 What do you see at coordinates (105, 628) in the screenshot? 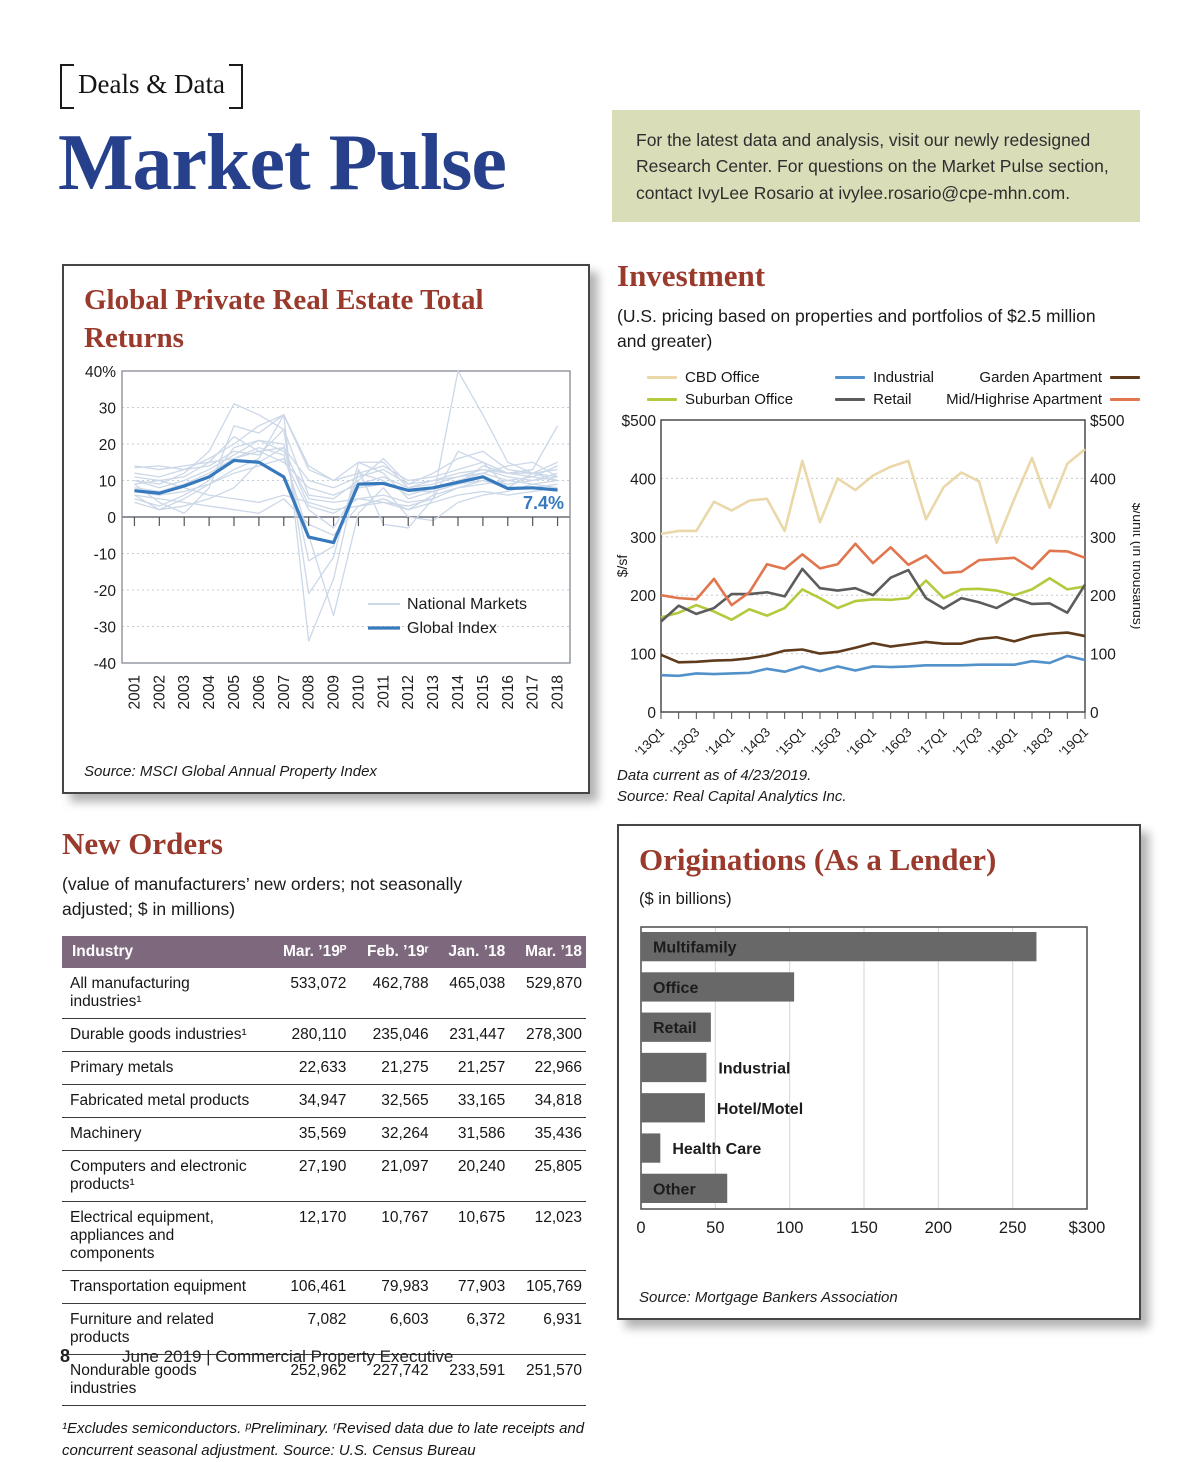
I see `y-tick-label: -30` at bounding box center [105, 628].